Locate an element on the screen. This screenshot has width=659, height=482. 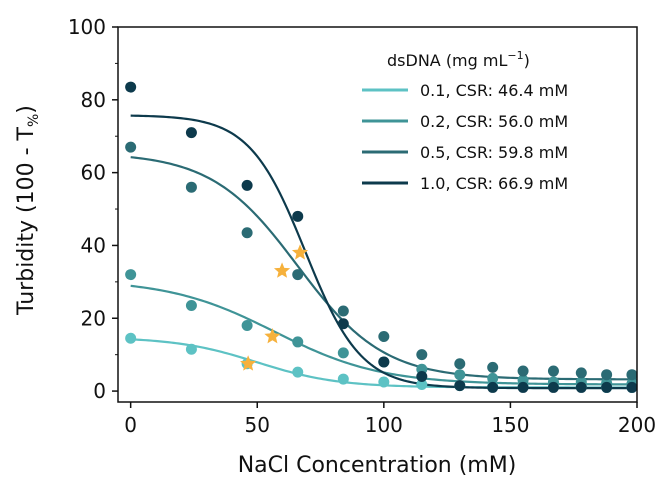
legend-title: dsDNA (mg mL−1) is located at coordinates (458, 59).